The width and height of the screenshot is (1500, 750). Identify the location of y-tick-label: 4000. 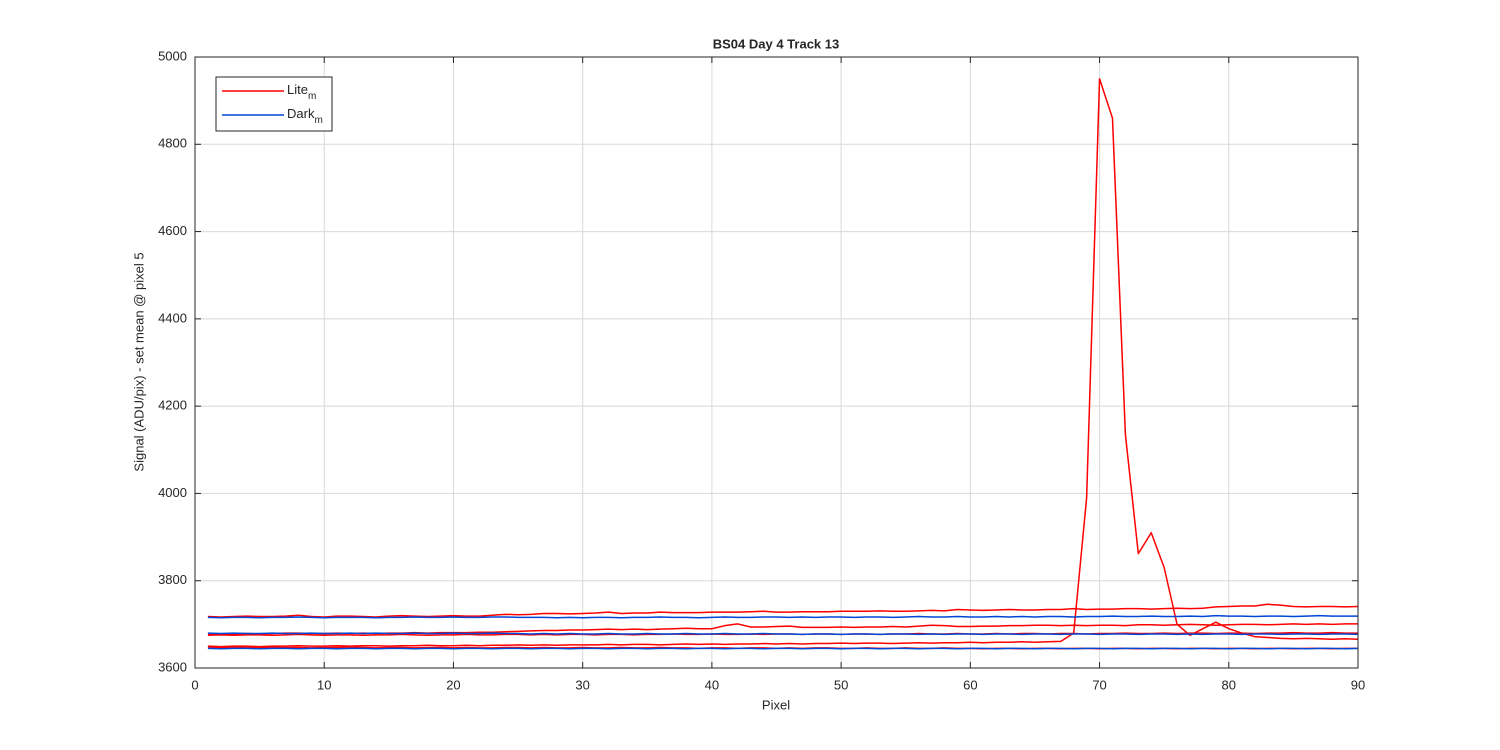
(172, 492).